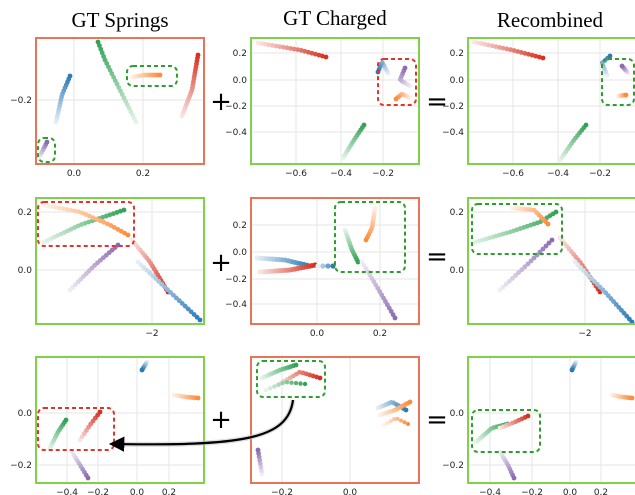 The image size is (635, 495). What do you see at coordinates (437, 257) in the screenshot?
I see `equals-sign-row2: =` at bounding box center [437, 257].